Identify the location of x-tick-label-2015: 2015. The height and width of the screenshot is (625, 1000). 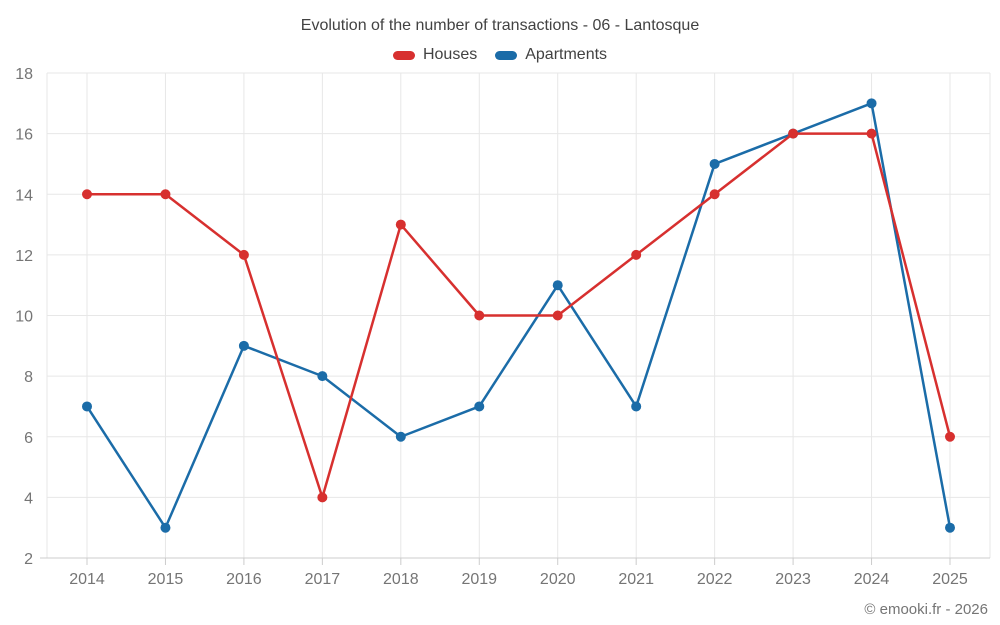
(166, 579).